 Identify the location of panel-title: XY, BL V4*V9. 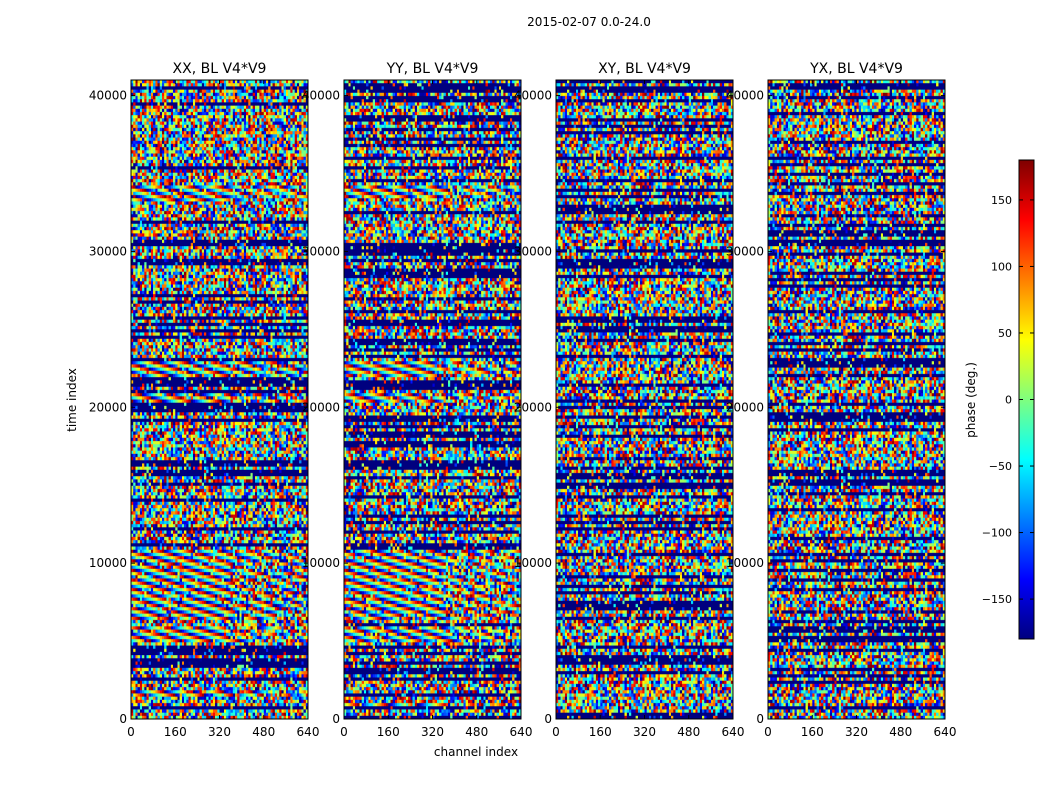
(644, 69).